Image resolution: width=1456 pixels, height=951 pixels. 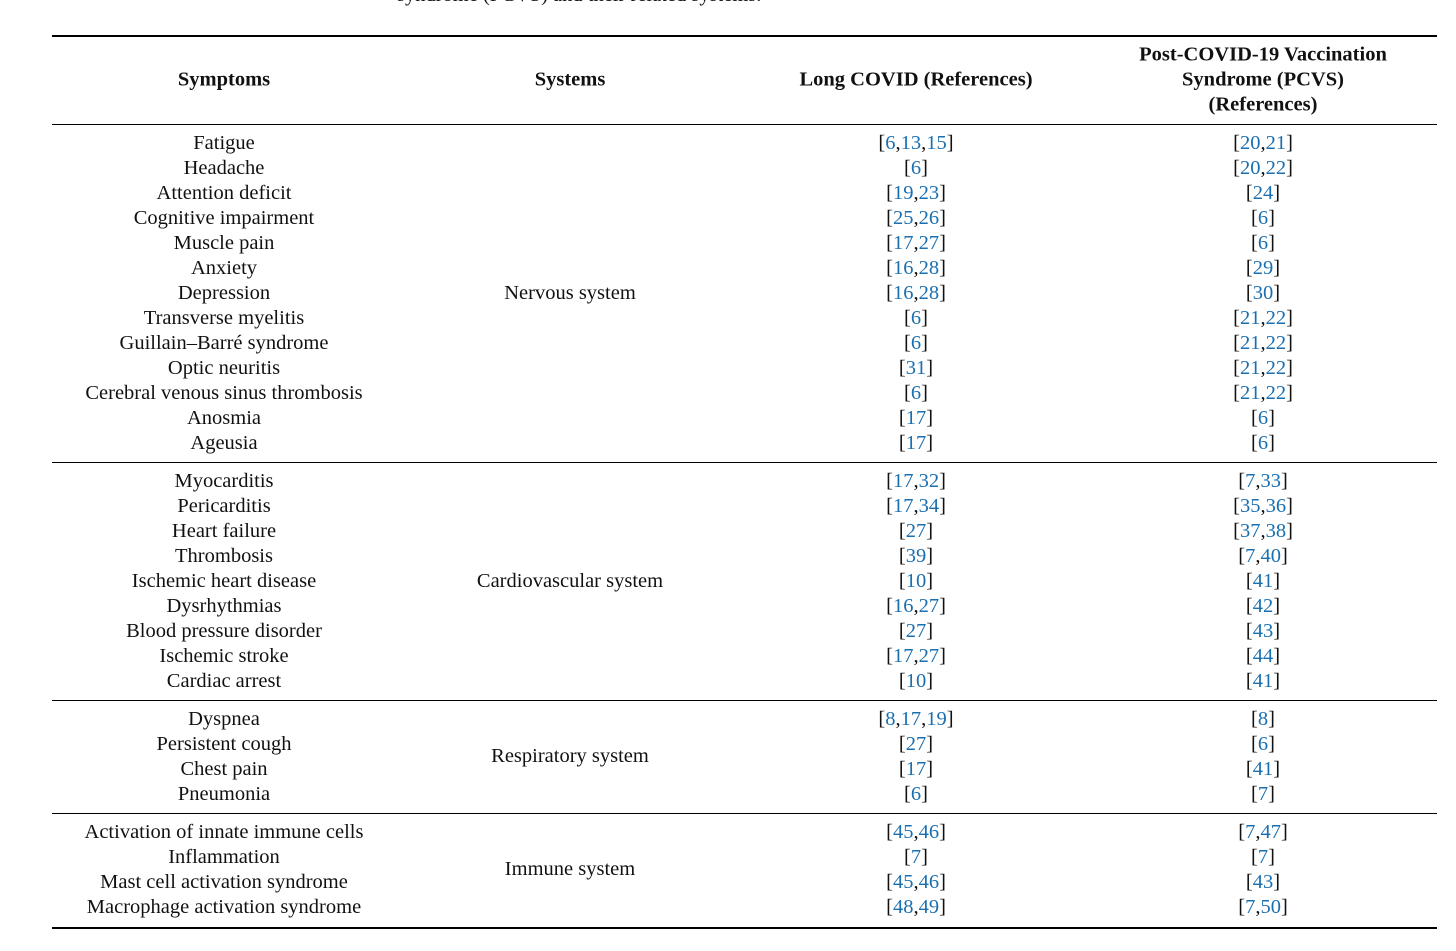 I want to click on reference: [7], so click(x=1263, y=856).